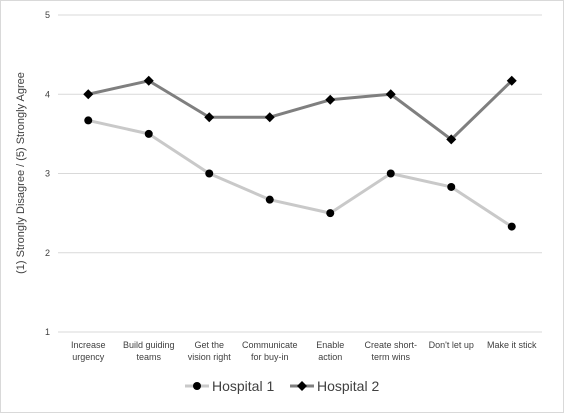  Describe the element at coordinates (210, 351) in the screenshot. I see `x-tick-label: Get the vision right` at that location.